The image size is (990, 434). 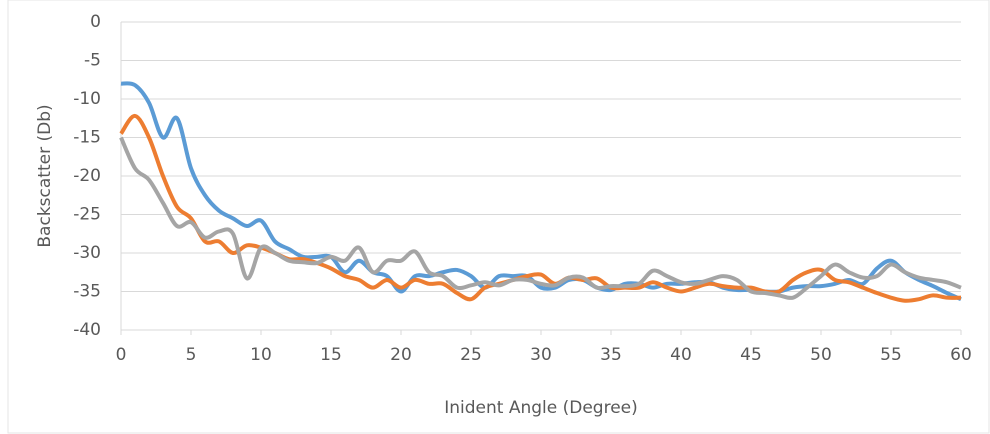 I want to click on x-tick-label: 30, so click(x=541, y=355).